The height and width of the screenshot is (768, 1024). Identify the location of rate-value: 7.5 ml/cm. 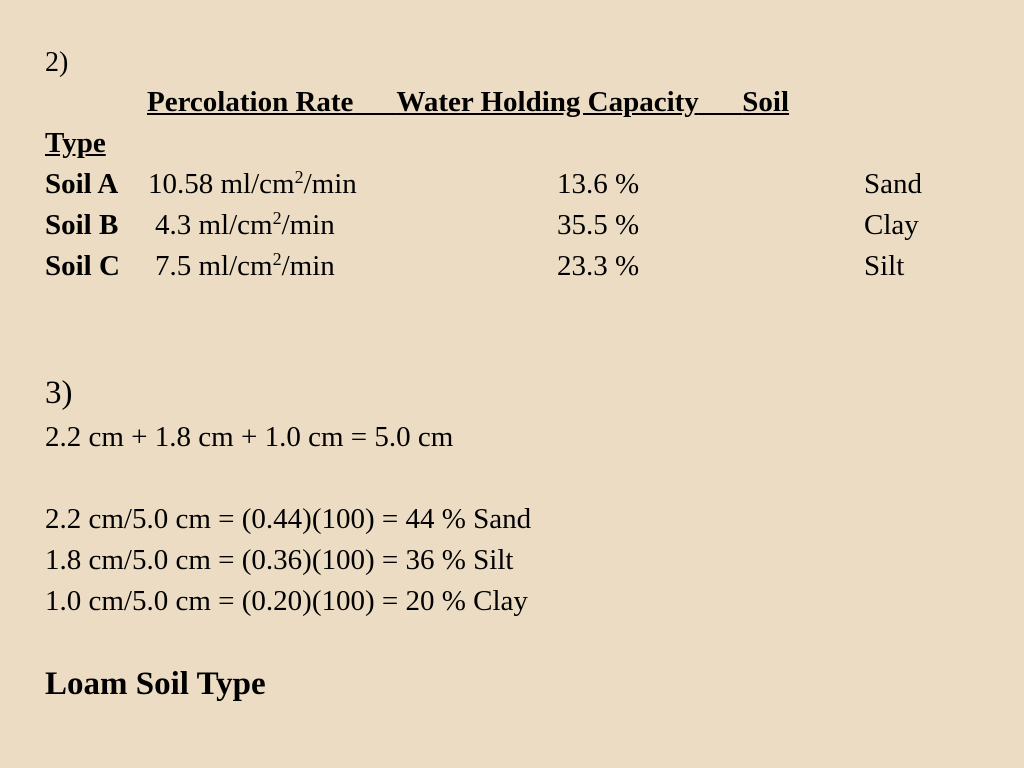
(214, 266).